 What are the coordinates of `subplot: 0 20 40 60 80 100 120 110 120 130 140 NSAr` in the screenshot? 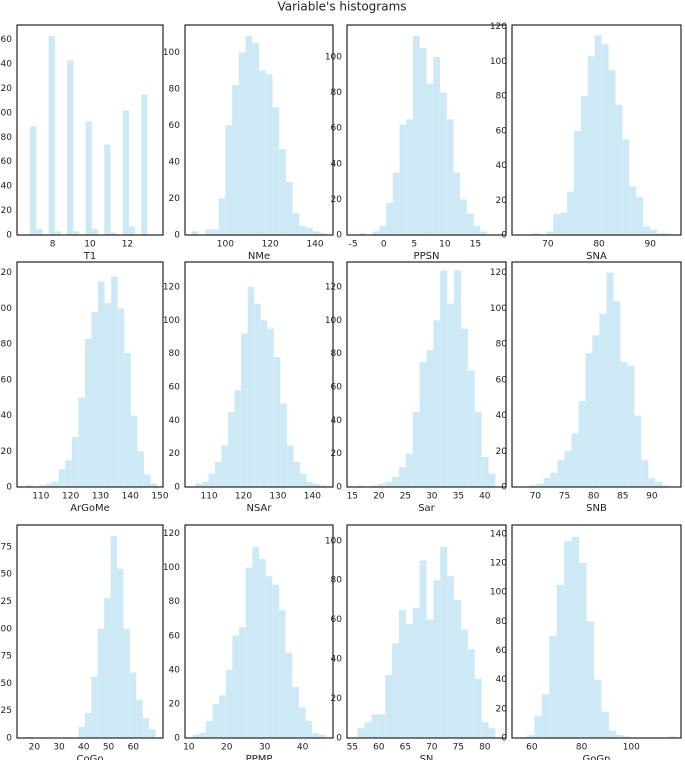 It's located at (248, 387).